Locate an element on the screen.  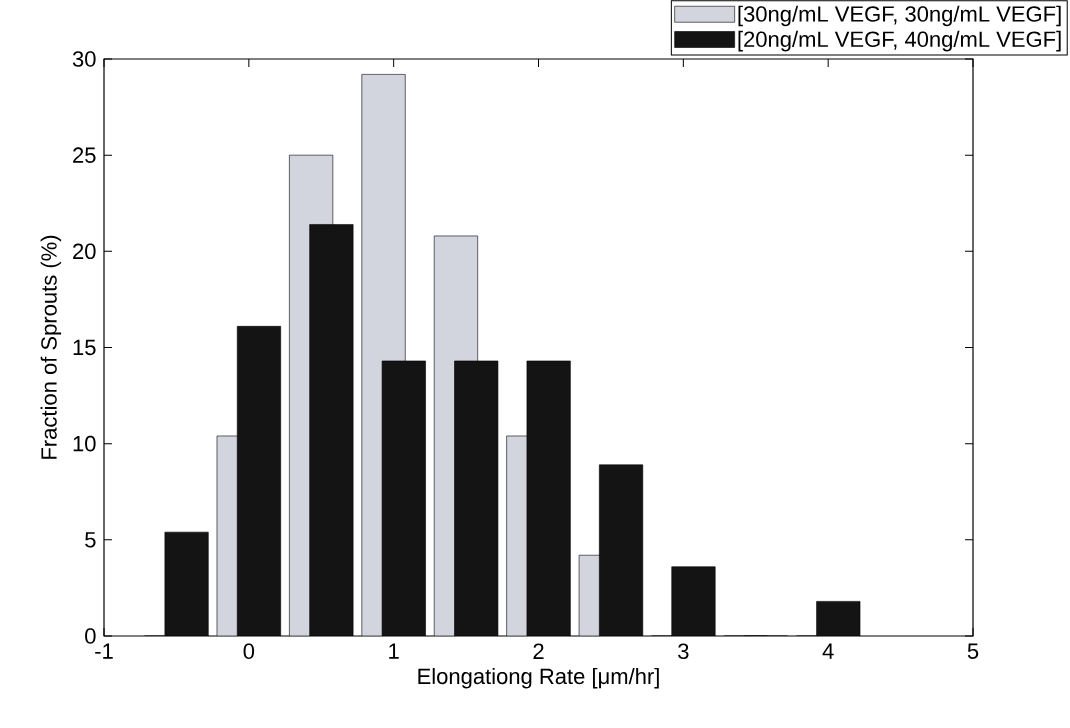
y-tick-label: 15 is located at coordinates (84, 347).